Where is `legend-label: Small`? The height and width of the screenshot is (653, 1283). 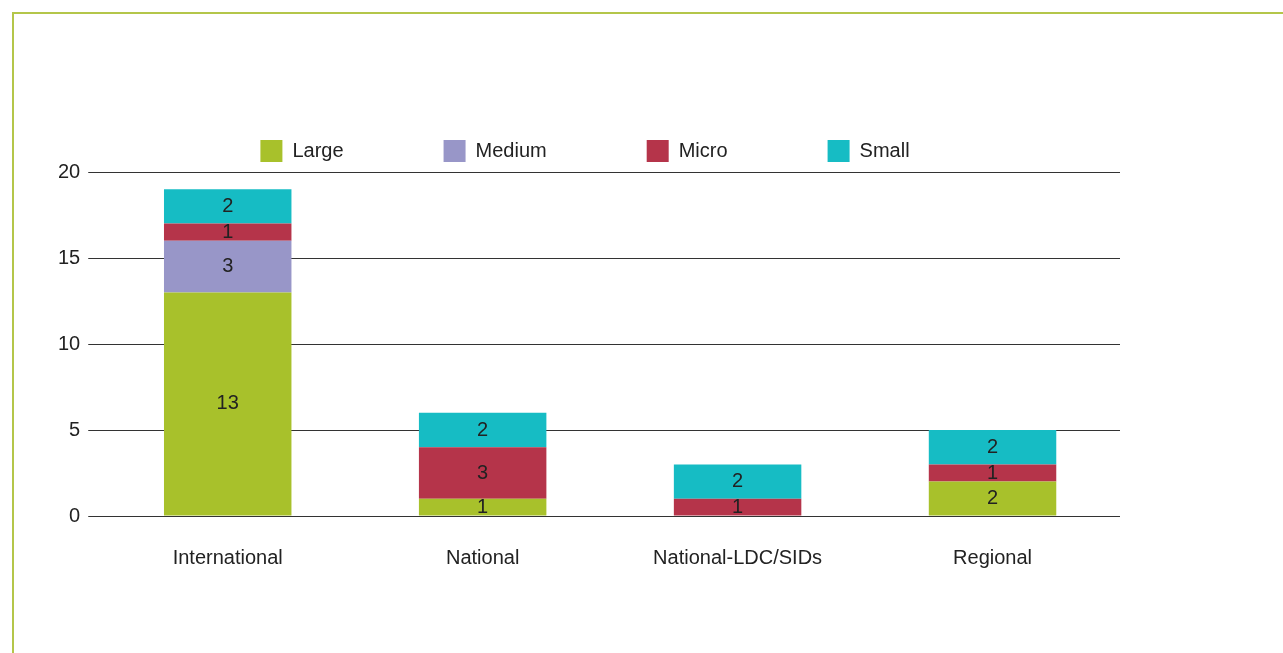 legend-label: Small is located at coordinates (884, 149).